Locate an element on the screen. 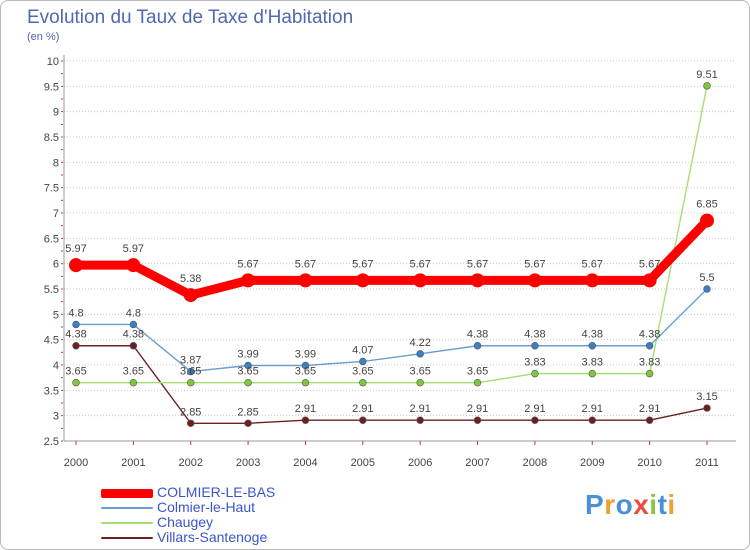 The width and height of the screenshot is (750, 550). series-line-colmier-le-haut is located at coordinates (391, 330).